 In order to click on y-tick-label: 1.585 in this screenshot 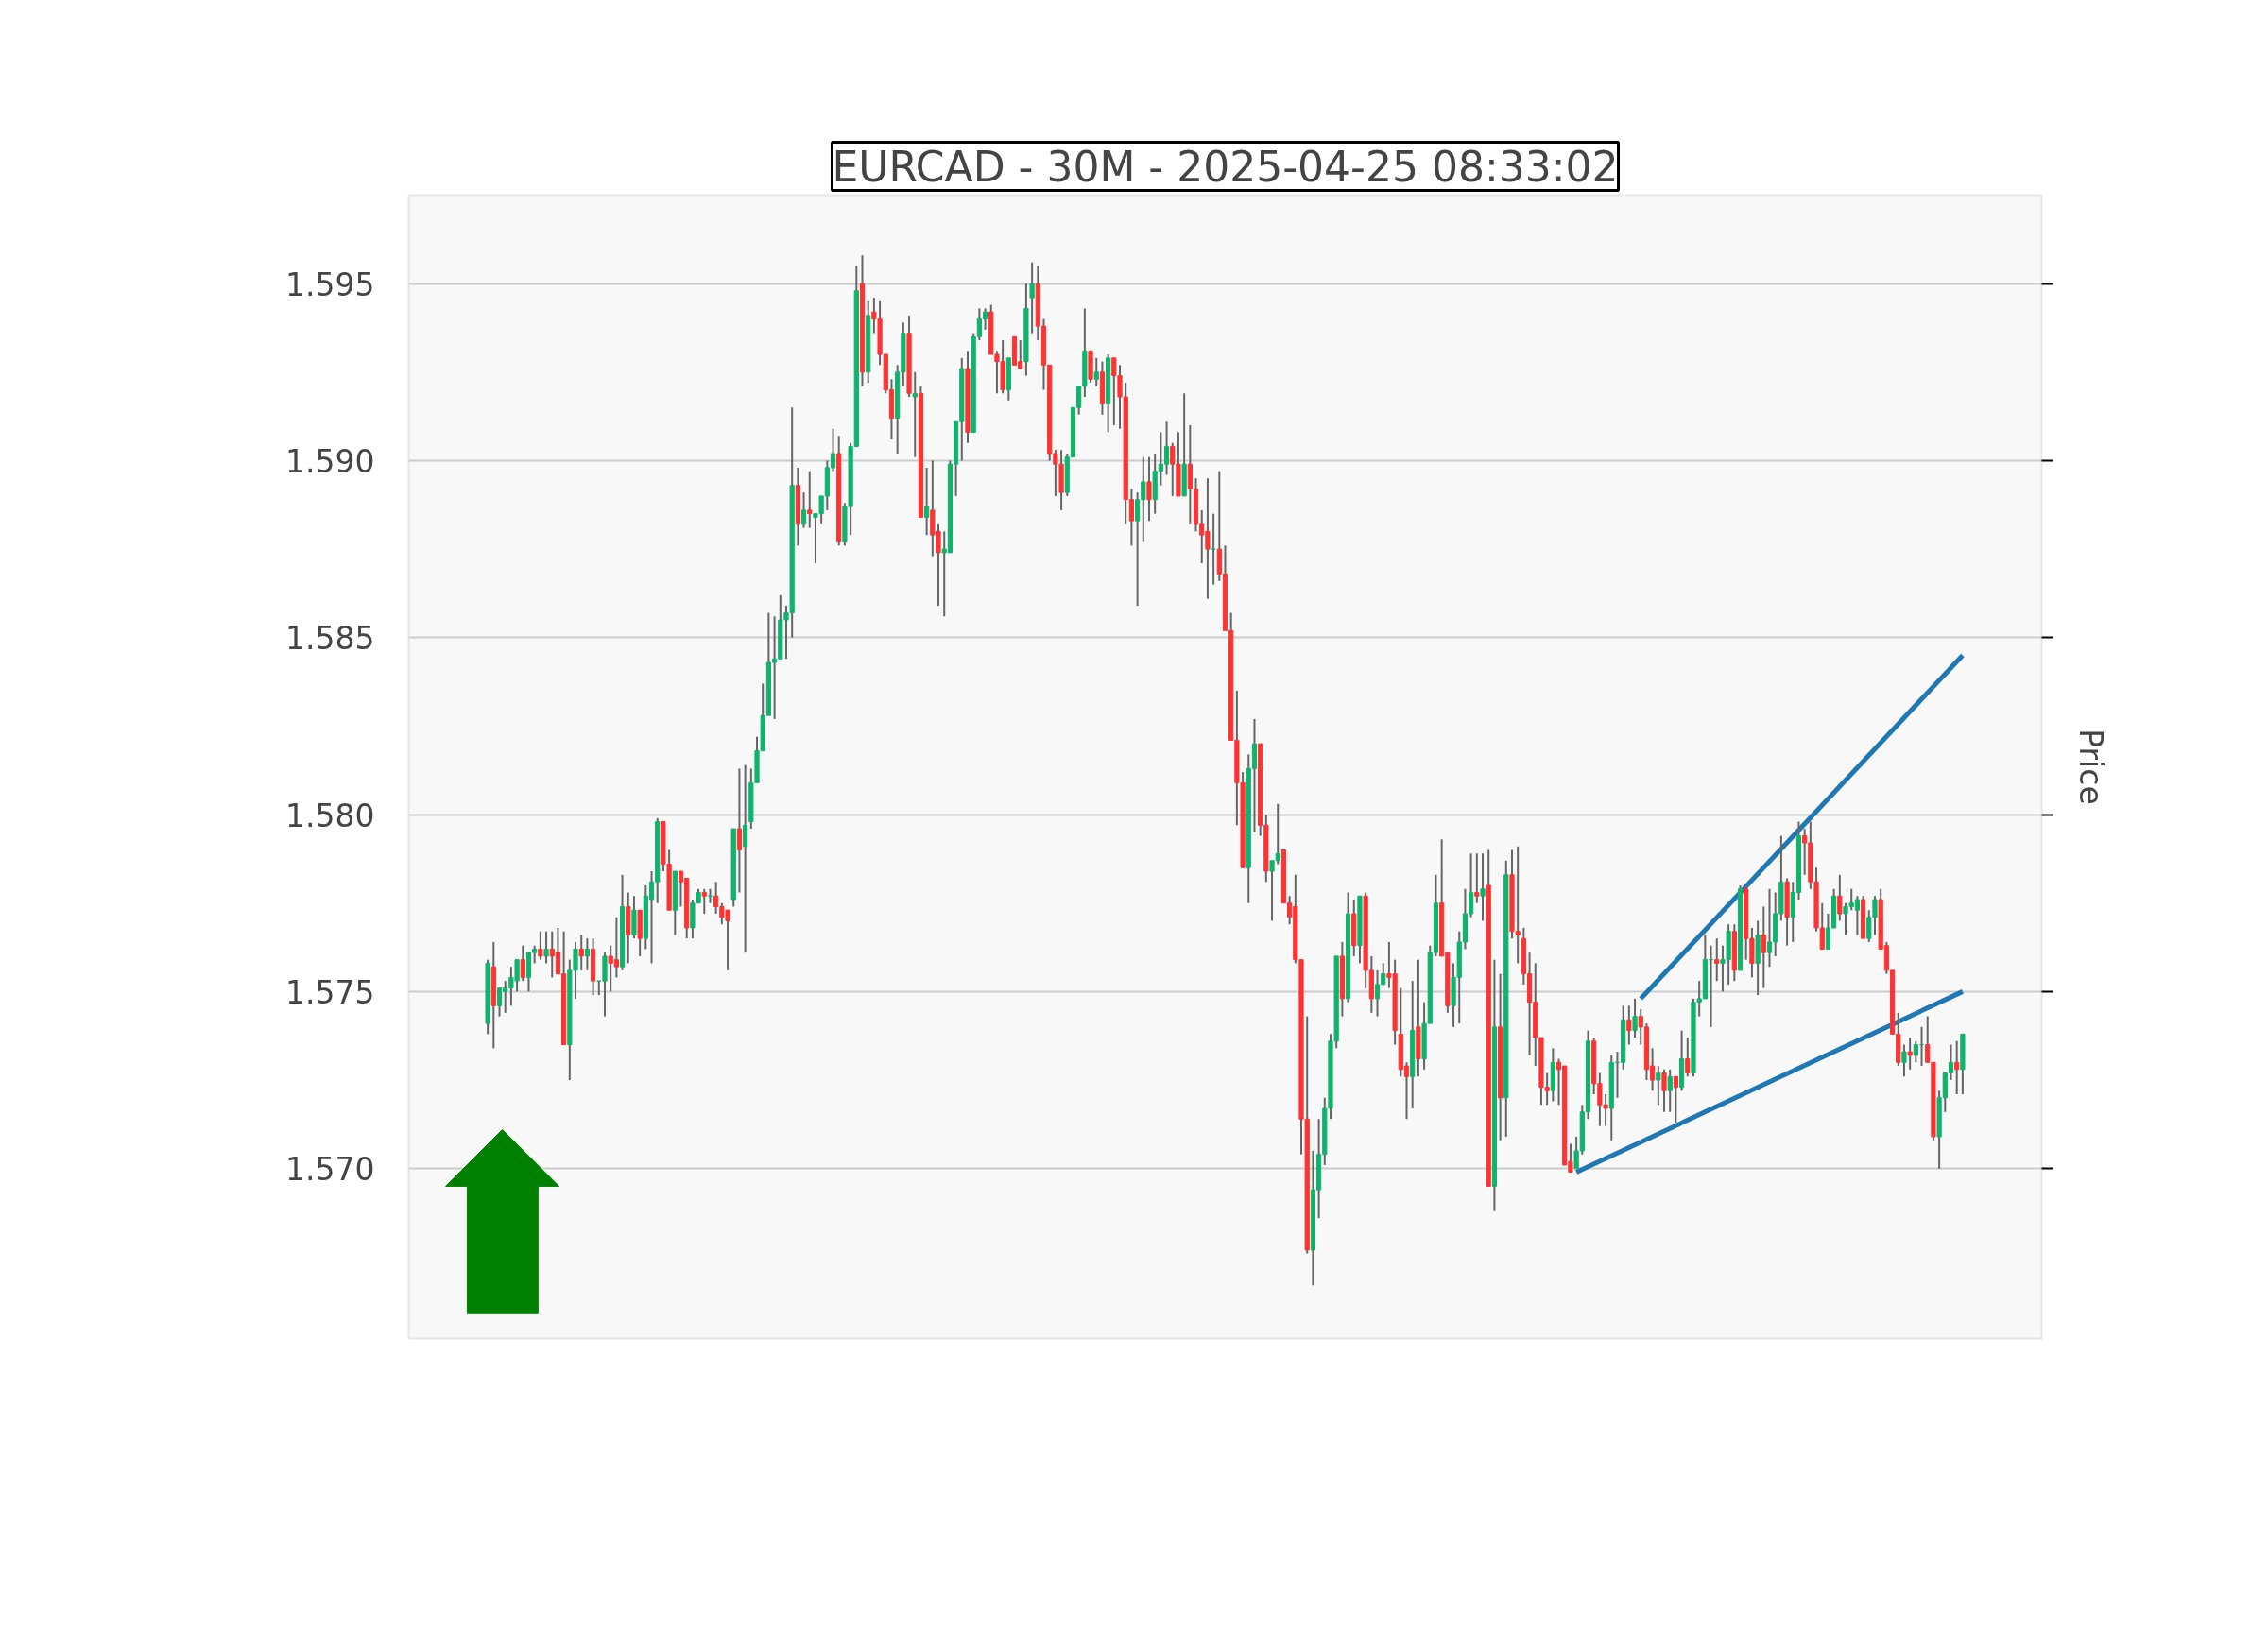, I will do `click(330, 639)`.